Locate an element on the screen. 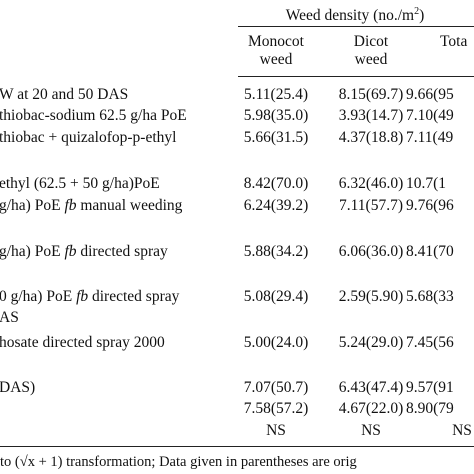  value-cell: 7.07(50.7) is located at coordinates (276, 387).